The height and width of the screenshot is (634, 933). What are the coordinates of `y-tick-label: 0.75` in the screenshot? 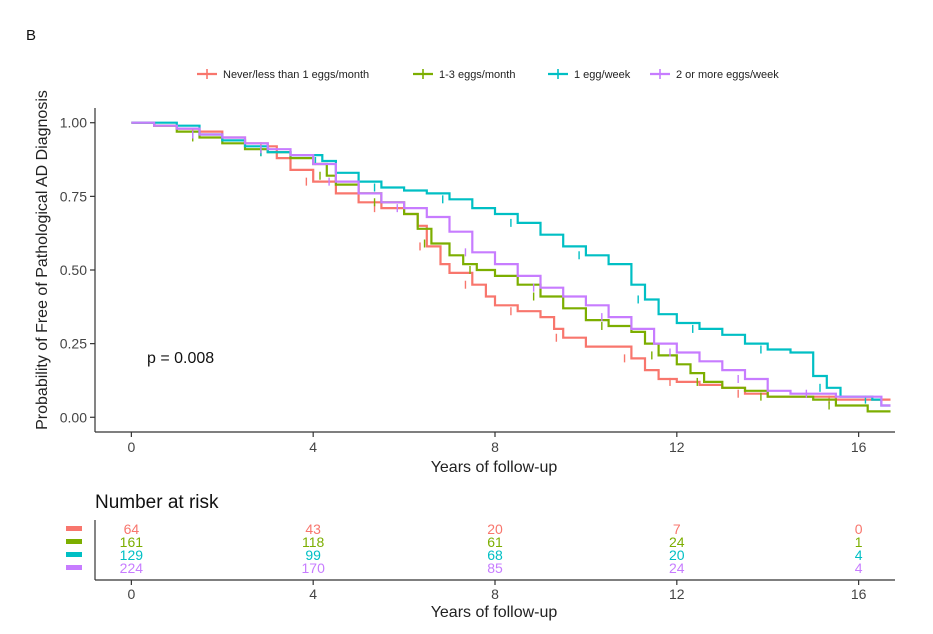 It's located at (73, 196).